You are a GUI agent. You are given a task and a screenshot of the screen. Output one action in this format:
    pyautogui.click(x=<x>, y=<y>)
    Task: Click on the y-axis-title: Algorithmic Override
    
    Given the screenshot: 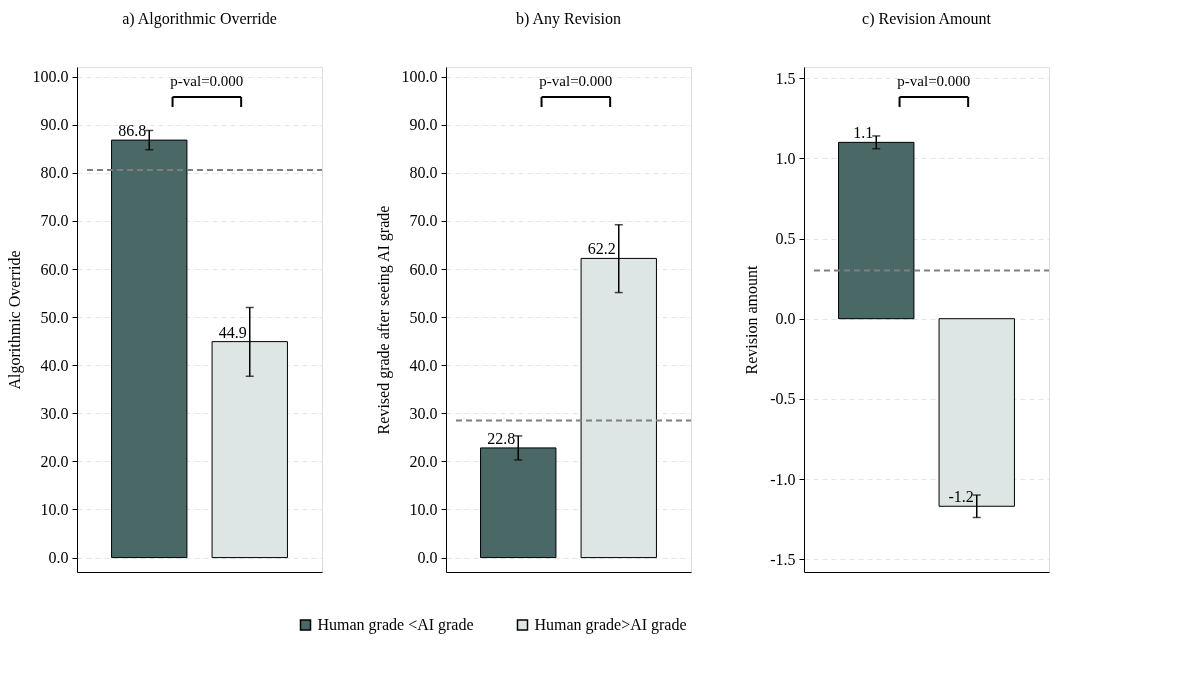 What is the action you would take?
    pyautogui.click(x=14, y=320)
    